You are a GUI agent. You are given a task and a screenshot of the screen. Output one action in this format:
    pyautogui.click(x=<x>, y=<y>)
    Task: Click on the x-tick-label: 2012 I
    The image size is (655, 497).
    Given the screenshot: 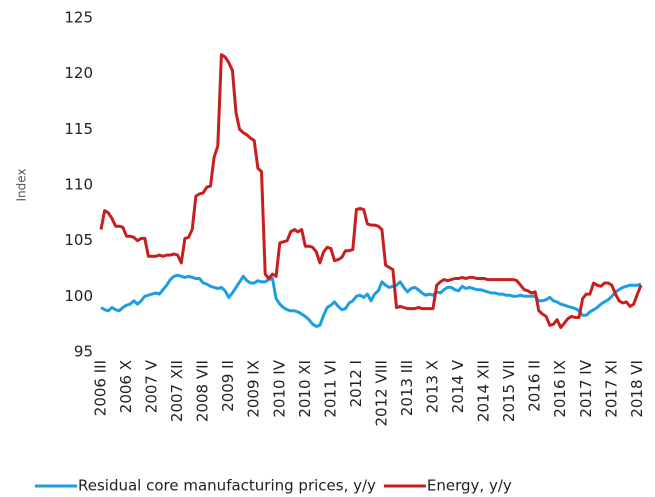 What is the action you would take?
    pyautogui.click(x=356, y=383)
    